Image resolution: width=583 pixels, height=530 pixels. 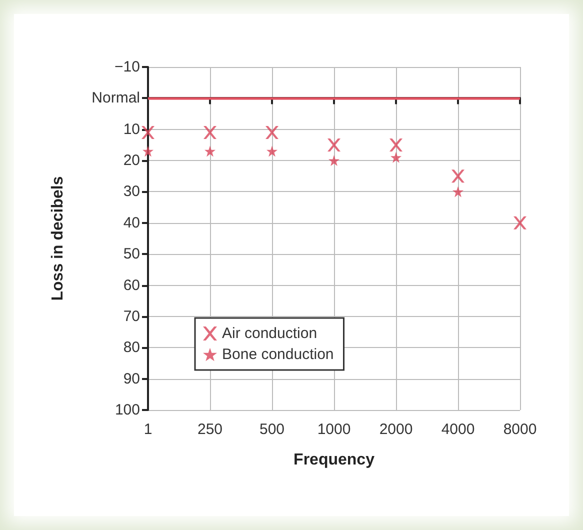 What do you see at coordinates (131, 161) in the screenshot?
I see `y-tick-label: 20` at bounding box center [131, 161].